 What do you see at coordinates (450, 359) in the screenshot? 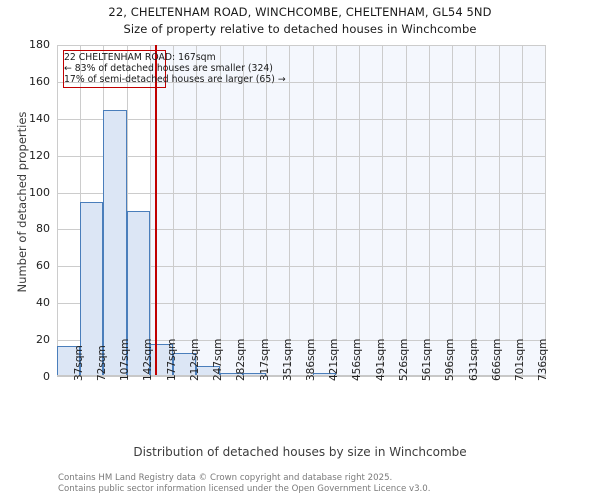
I see `x-tick-label: 596sqm` at bounding box center [450, 359].